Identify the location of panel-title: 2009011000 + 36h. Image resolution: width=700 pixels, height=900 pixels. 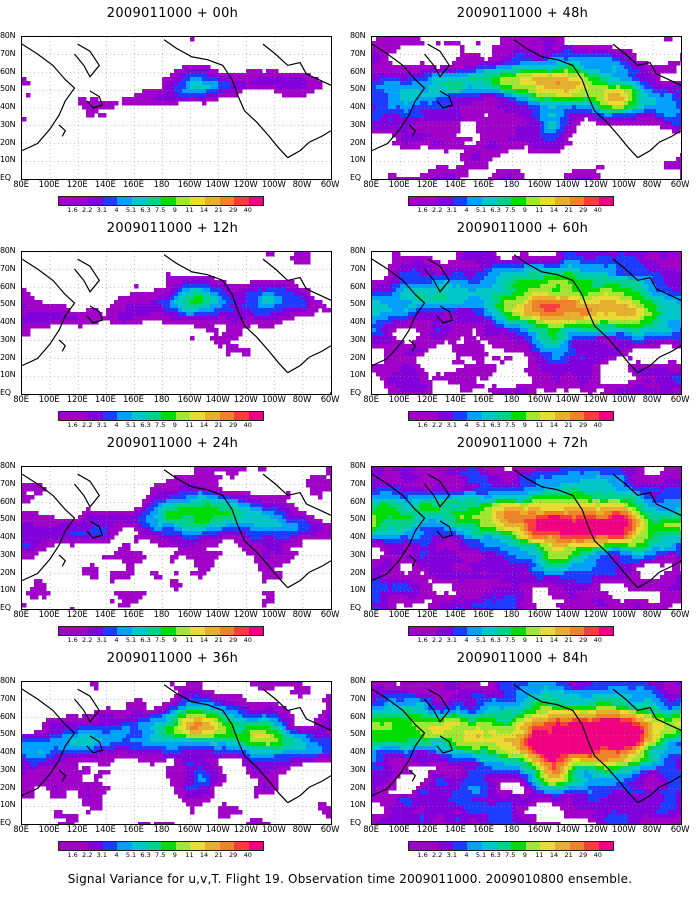
(172, 658).